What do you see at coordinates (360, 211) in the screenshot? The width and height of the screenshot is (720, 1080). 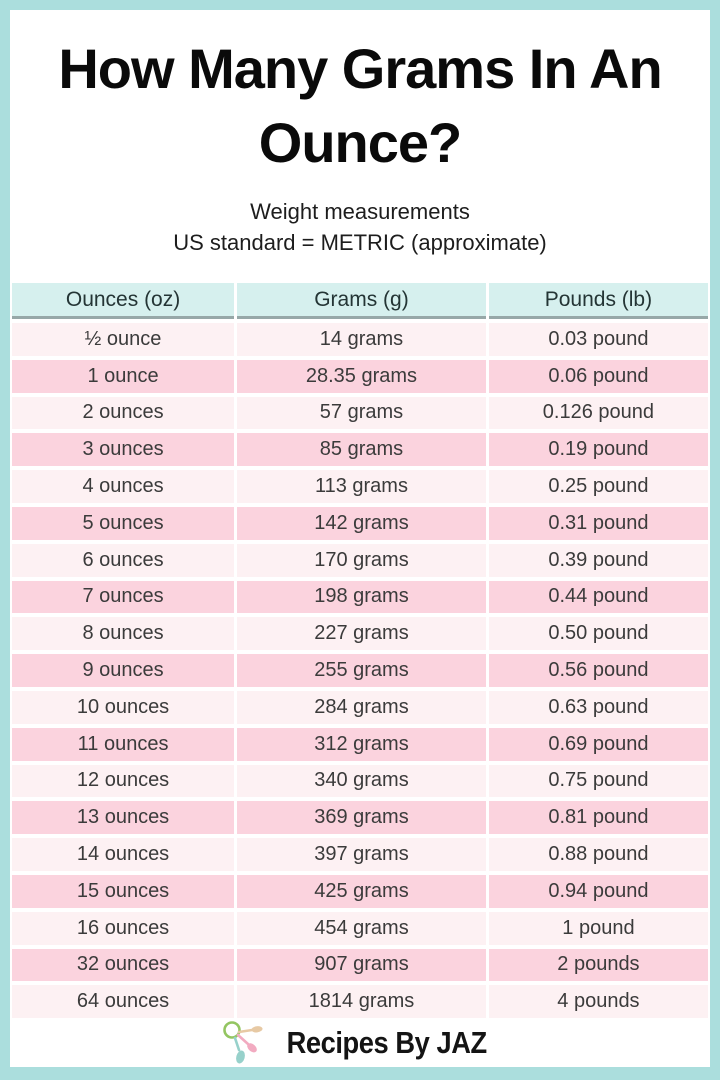 I see `subtitle-line1: Weight measurements` at bounding box center [360, 211].